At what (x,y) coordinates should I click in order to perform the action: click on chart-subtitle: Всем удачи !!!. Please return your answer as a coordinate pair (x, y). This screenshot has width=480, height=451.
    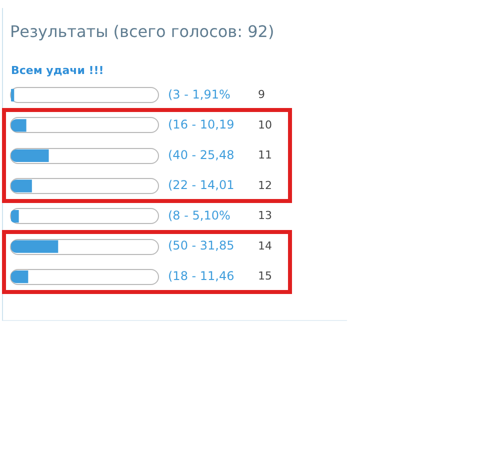
    Looking at the image, I should click on (57, 70).